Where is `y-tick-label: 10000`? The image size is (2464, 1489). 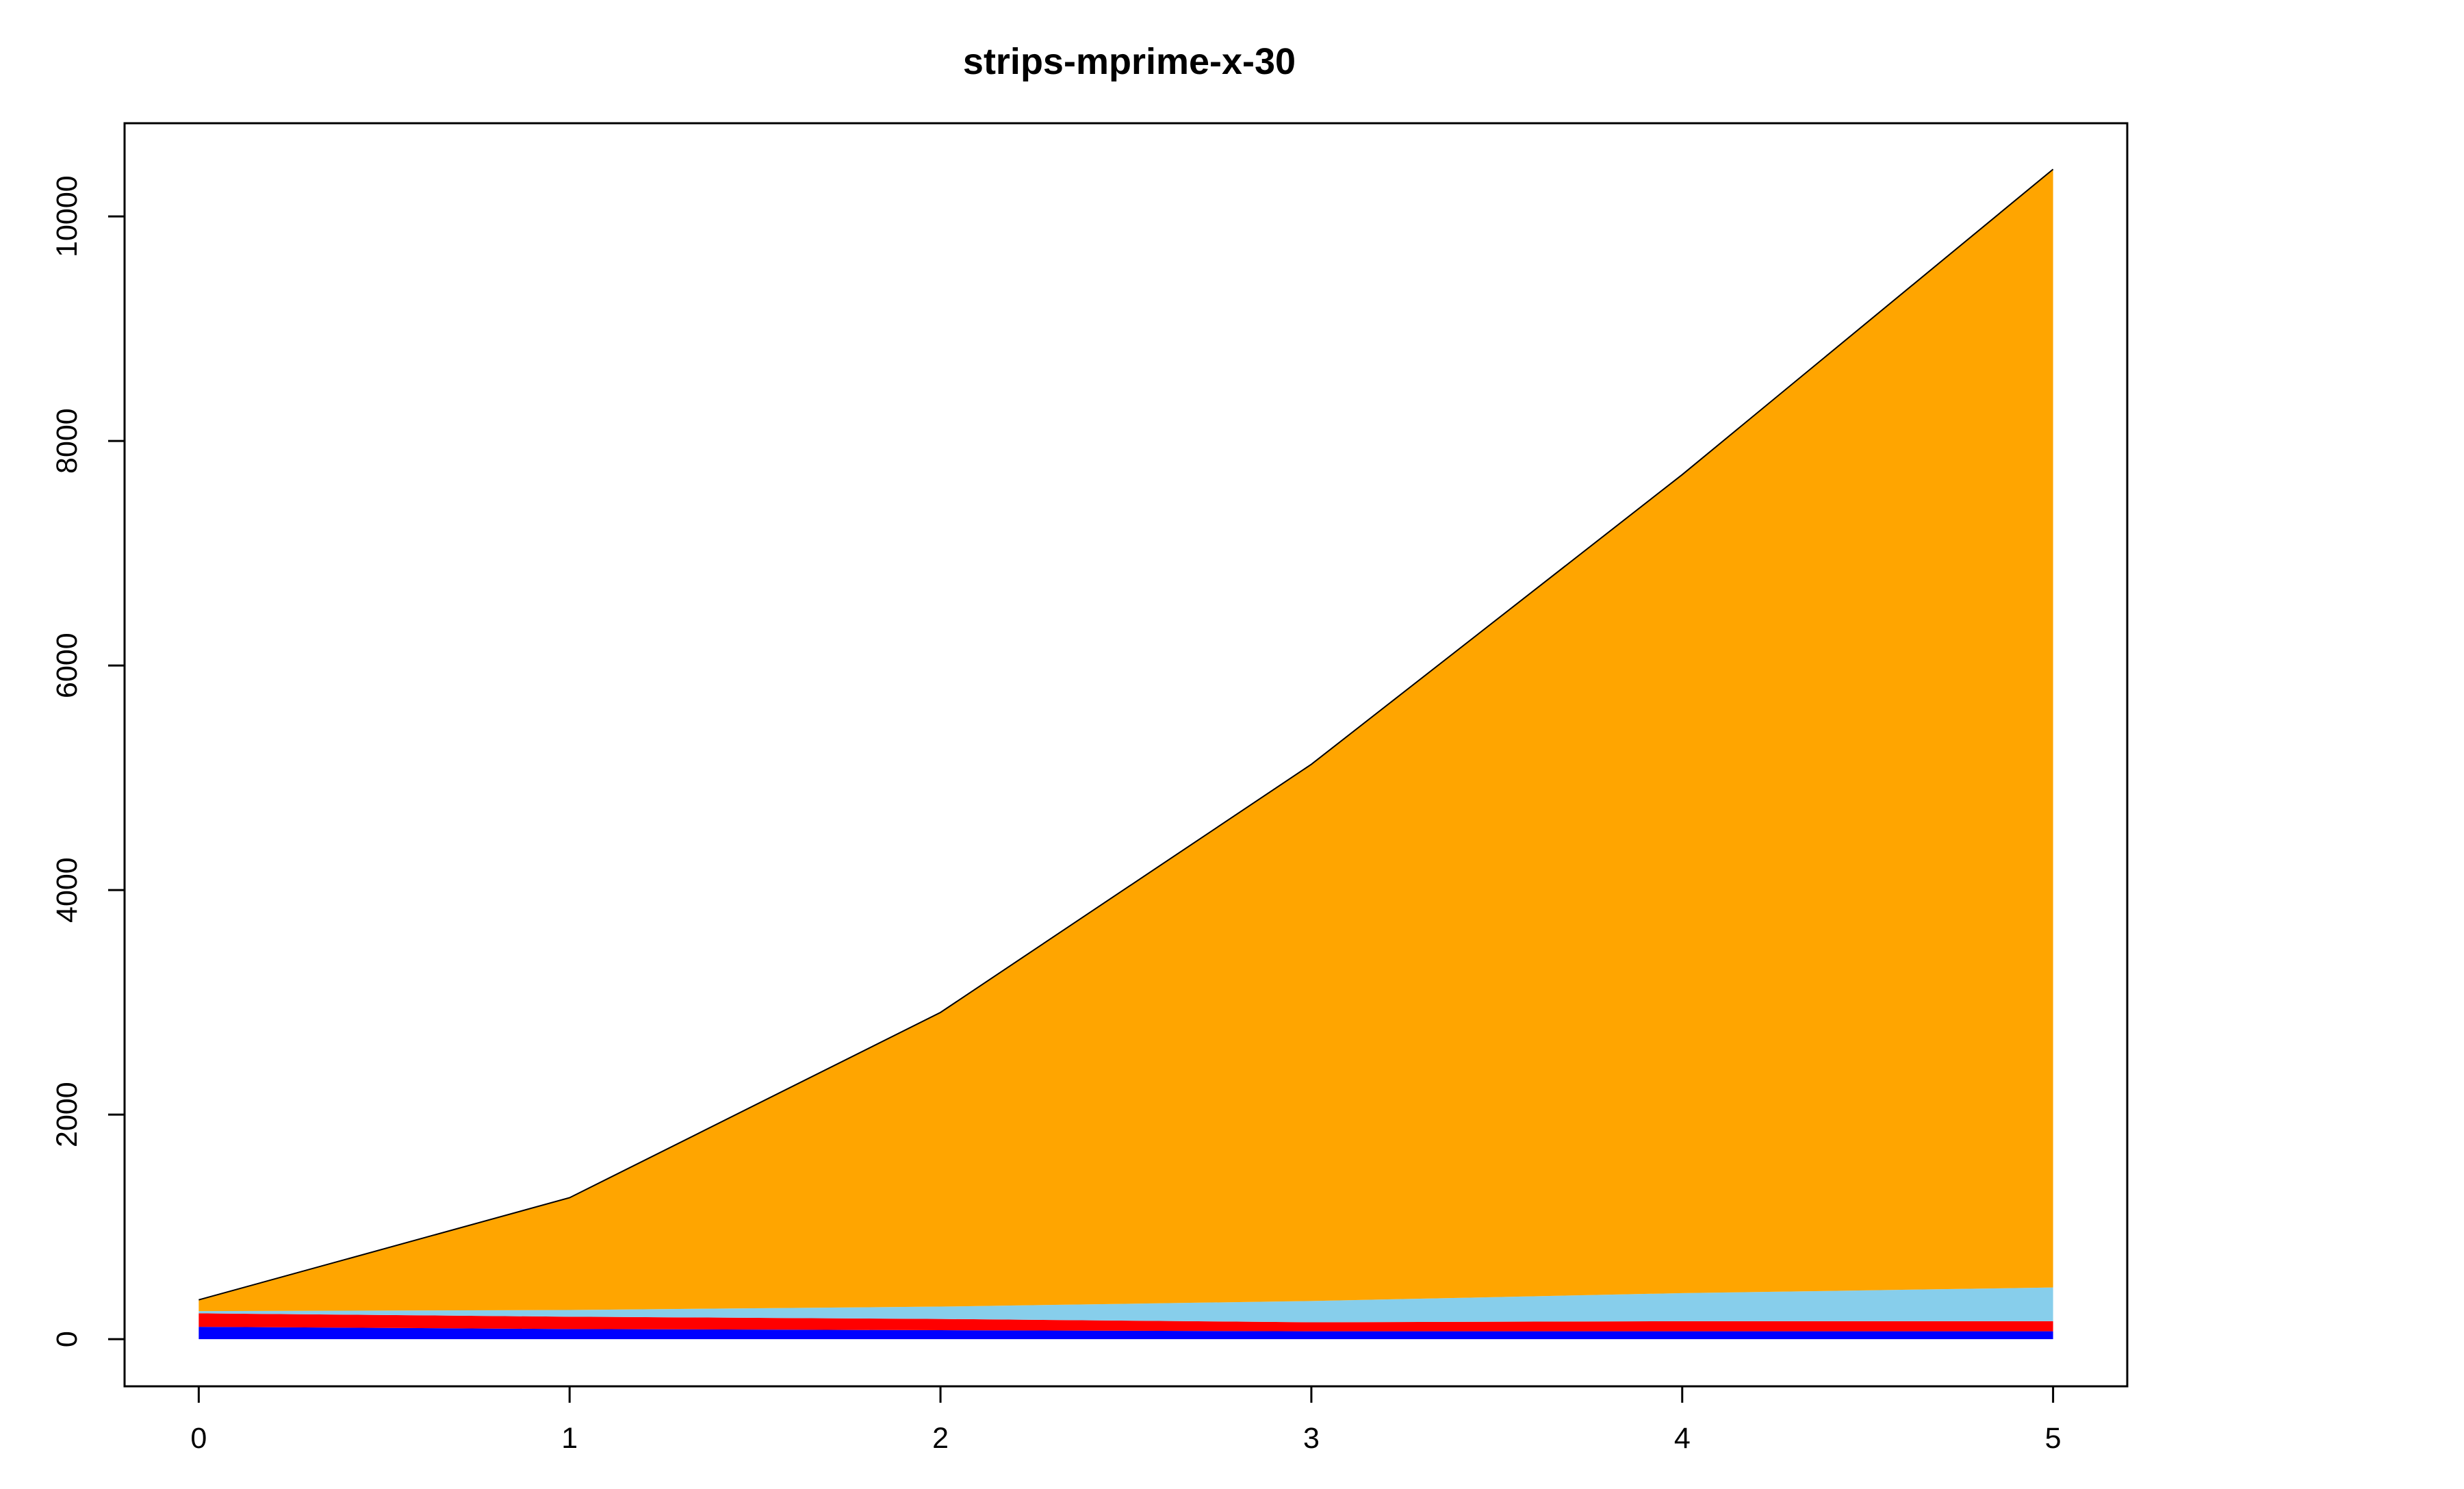
y-tick-label: 10000 is located at coordinates (67, 216).